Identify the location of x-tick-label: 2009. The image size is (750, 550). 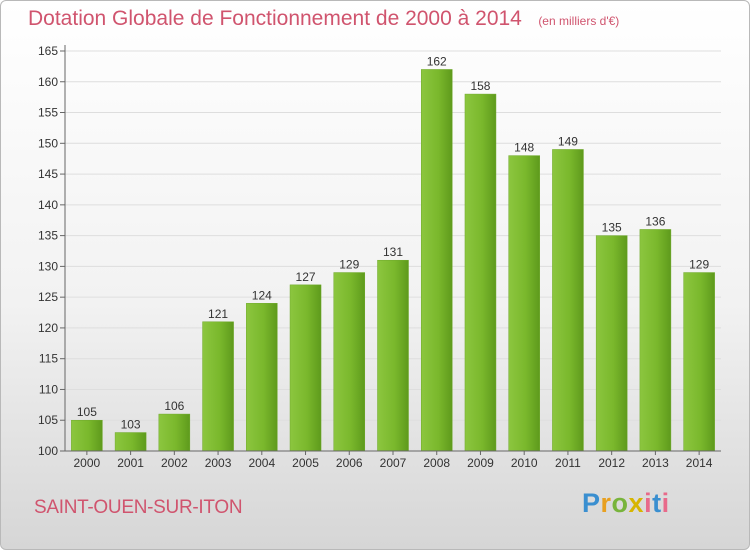
(480, 463).